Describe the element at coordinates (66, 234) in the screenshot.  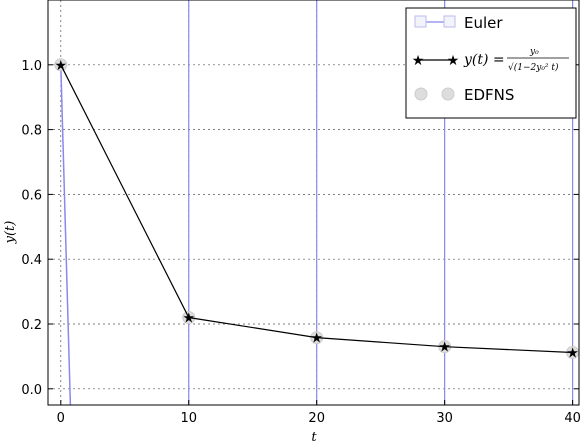
I see `euler-line` at that location.